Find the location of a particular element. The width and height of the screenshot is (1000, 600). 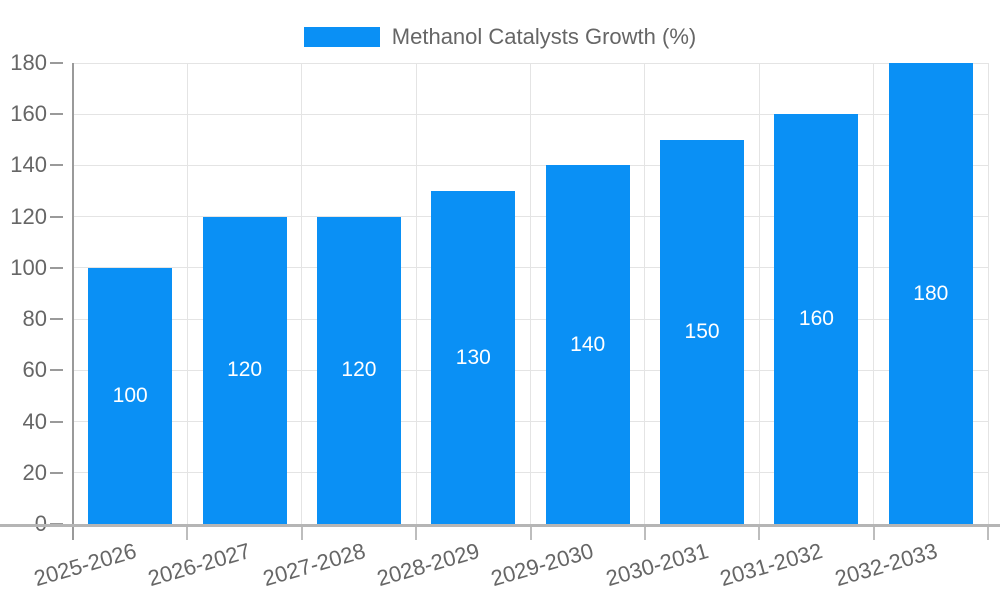

bar-value-label: 180 is located at coordinates (931, 293).